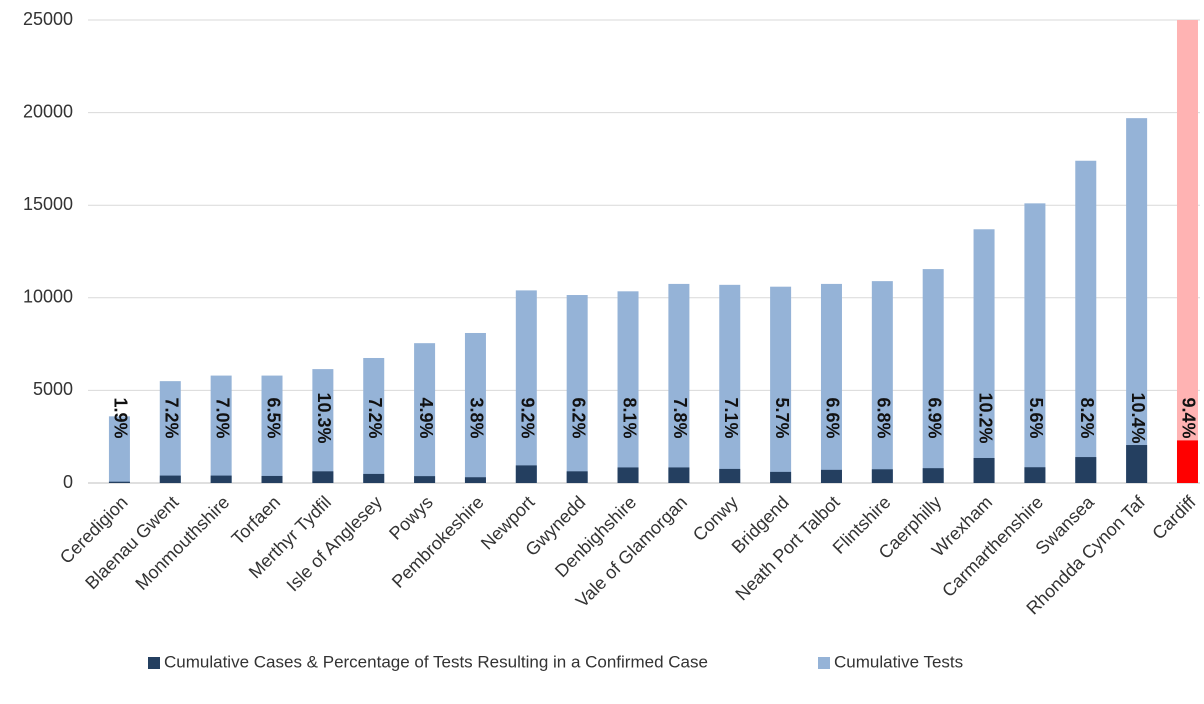  I want to click on bar-annotation: 5.7%, so click(782, 417).